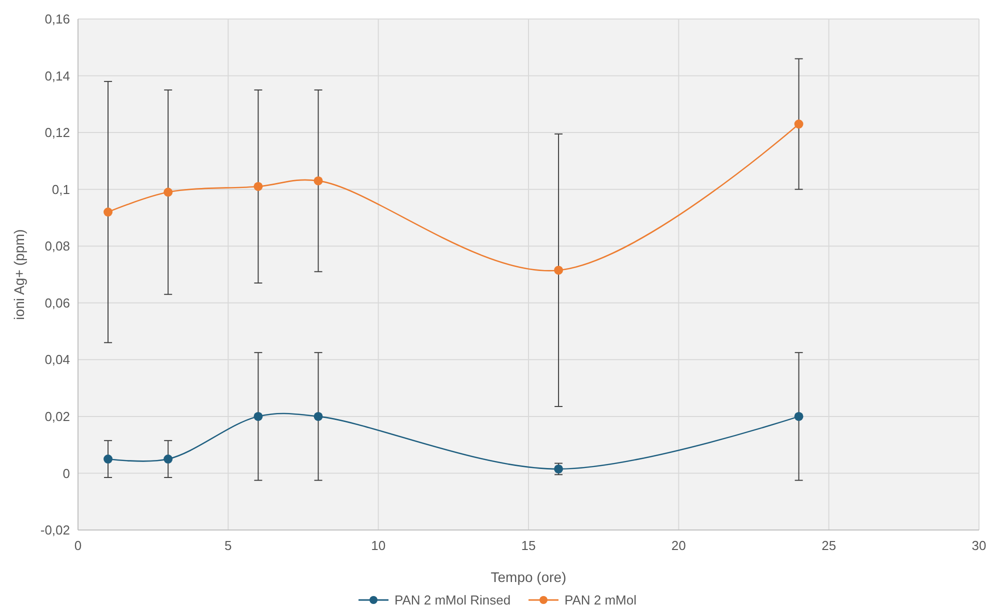 This screenshot has width=987, height=612. What do you see at coordinates (61, 189) in the screenshot?
I see `y-tick-label: 0,1` at bounding box center [61, 189].